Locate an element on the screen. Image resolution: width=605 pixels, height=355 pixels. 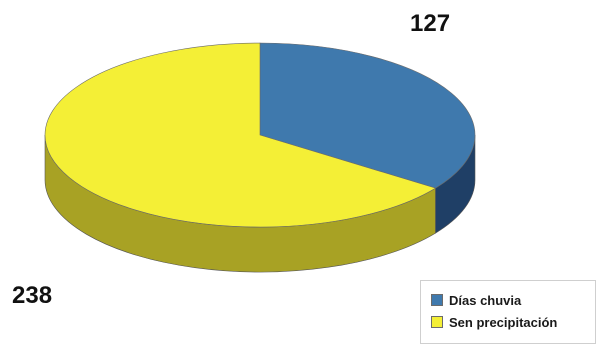
legend-item-dias-chuvia: Días chuvia is located at coordinates (508, 300).